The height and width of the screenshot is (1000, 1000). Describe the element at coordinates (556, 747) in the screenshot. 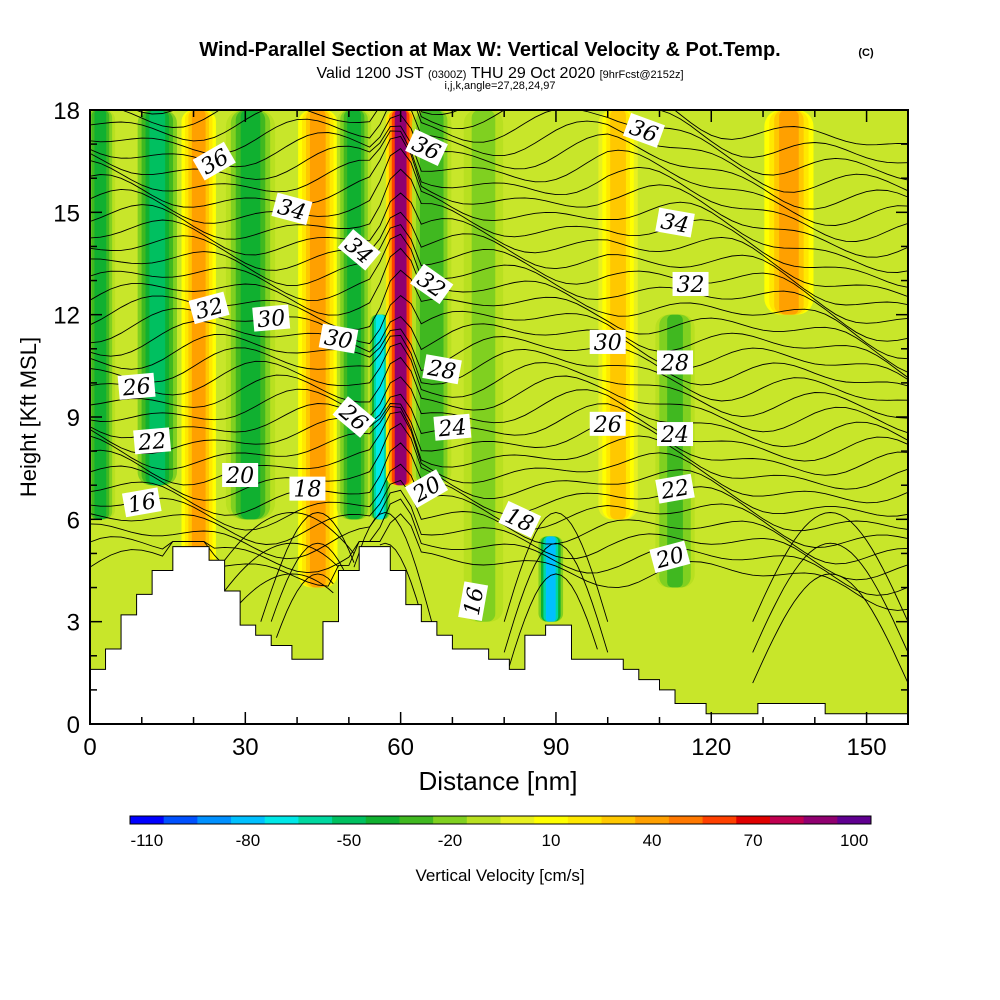

I see `x-tick-label: 90` at that location.